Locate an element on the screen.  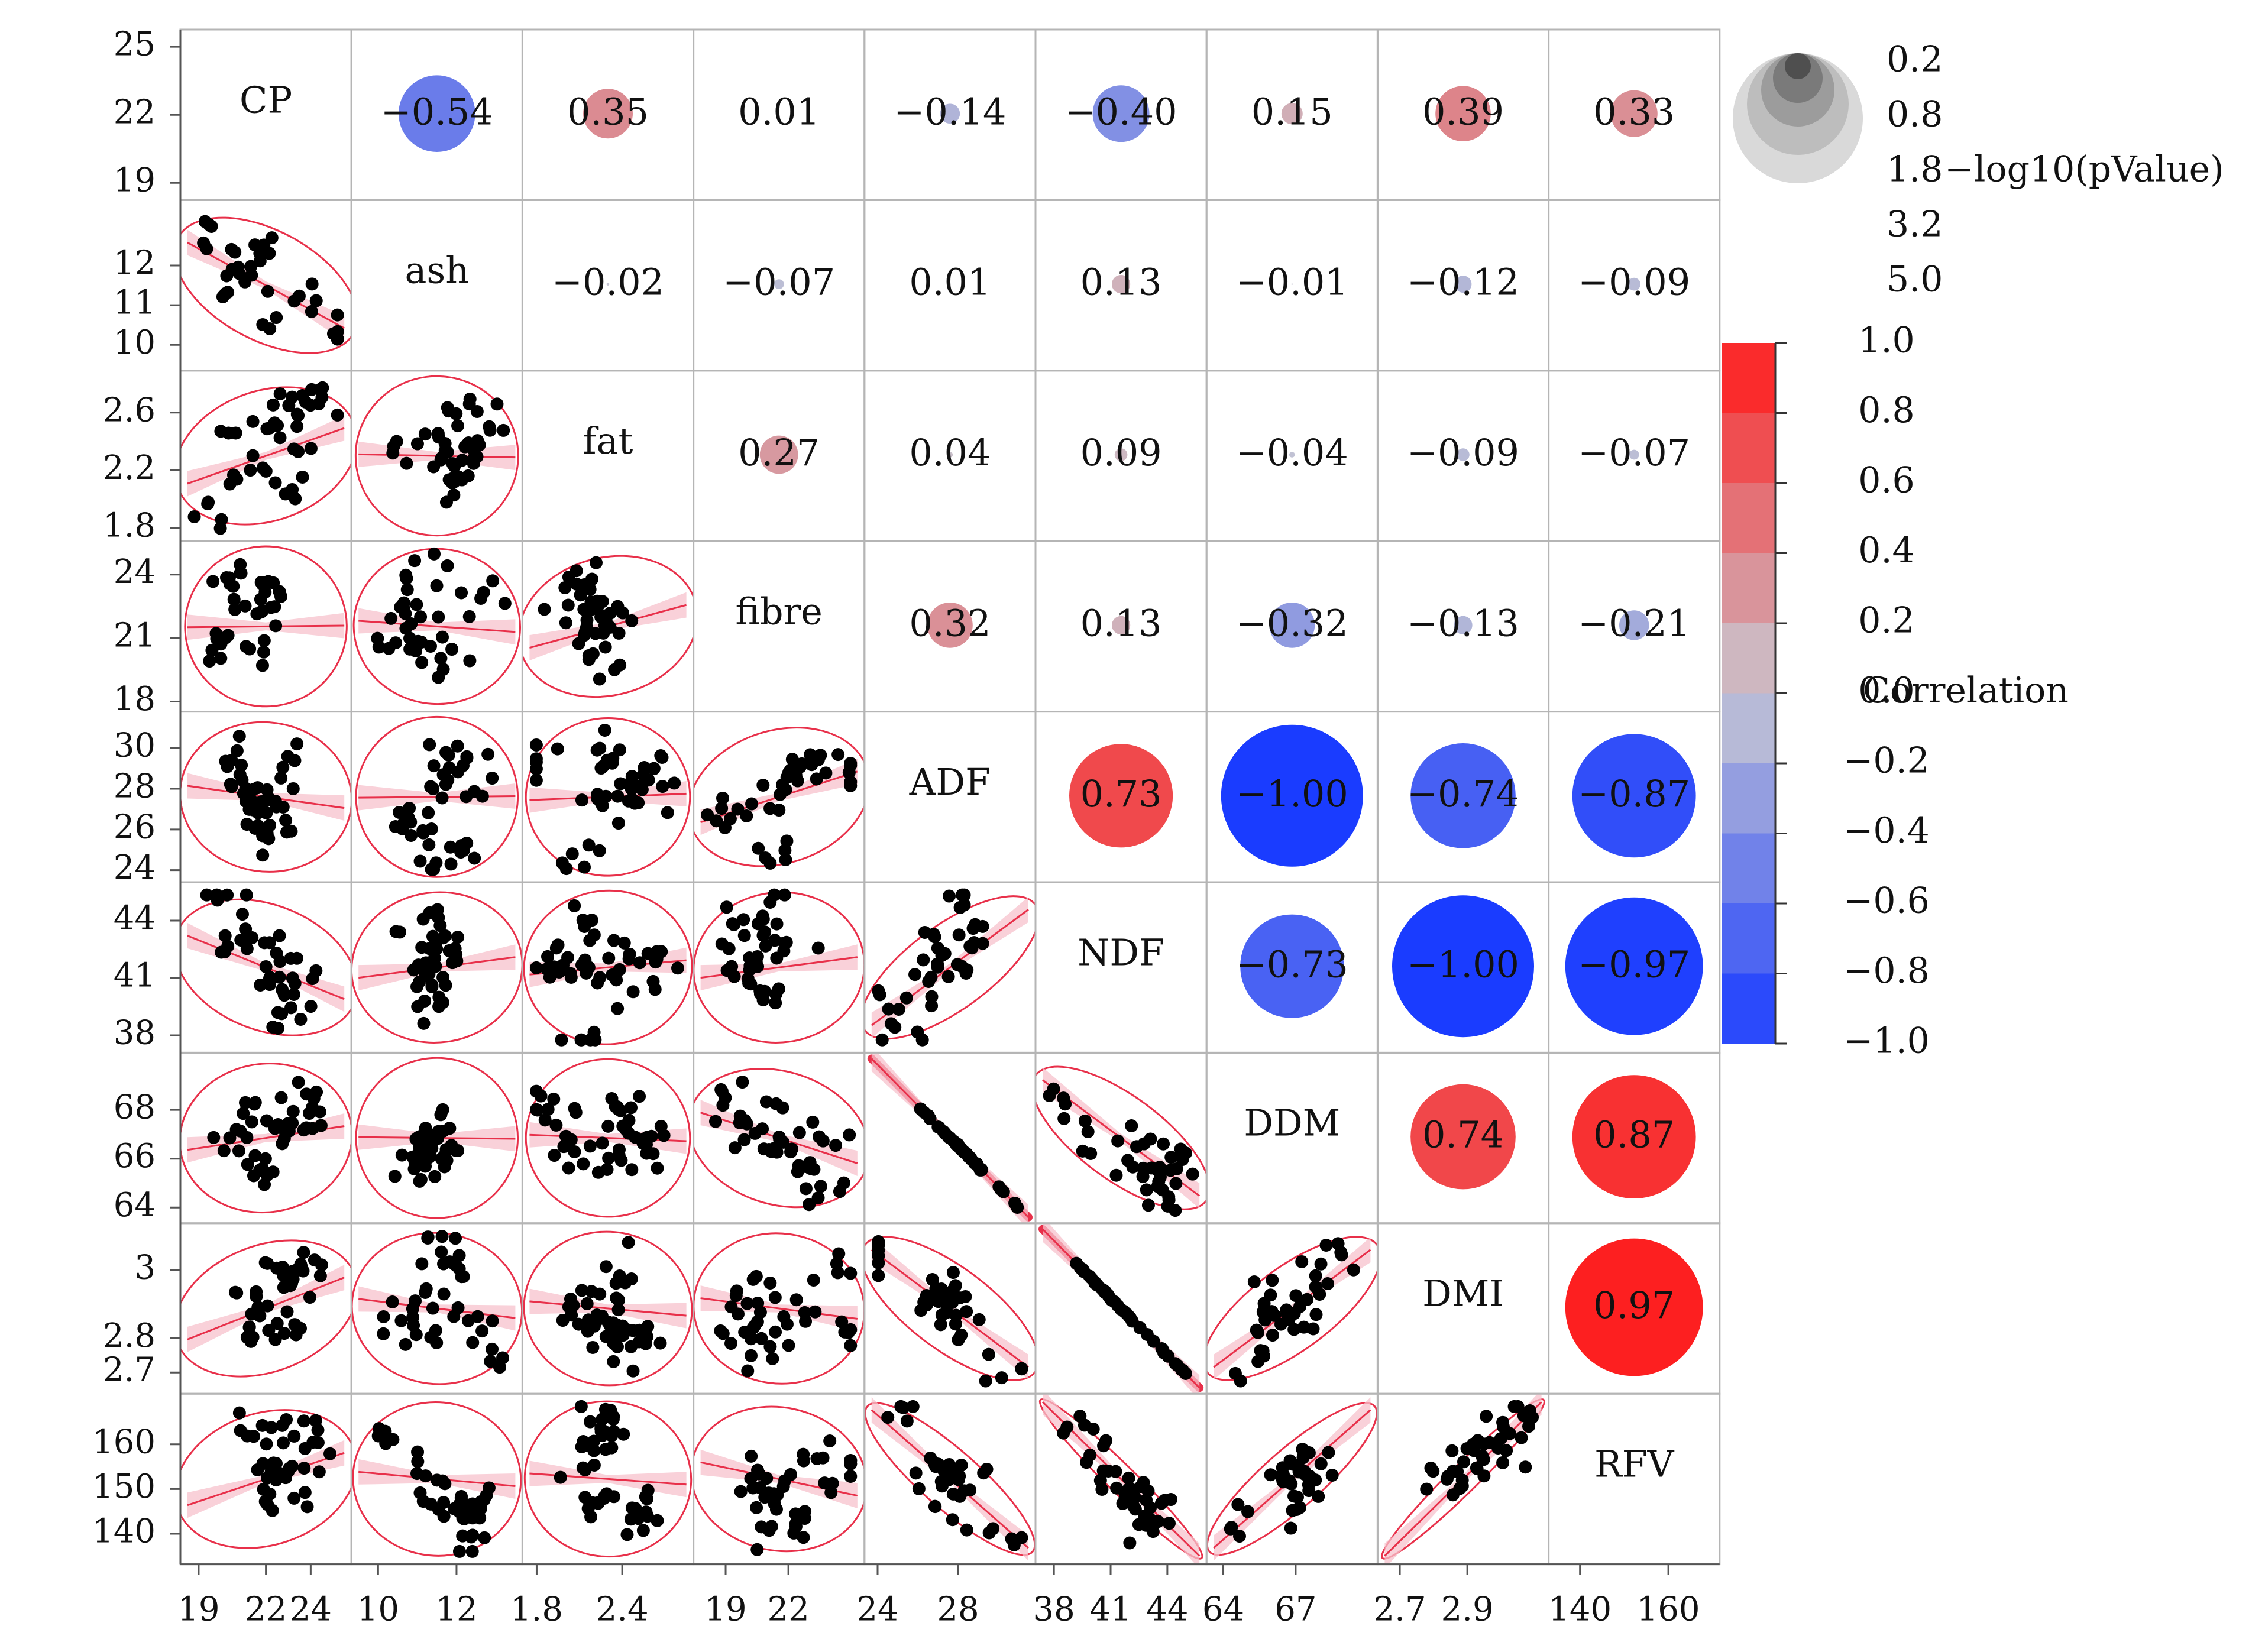
correlation-value-DDM-DMI: 0.74 is located at coordinates (1463, 1135).